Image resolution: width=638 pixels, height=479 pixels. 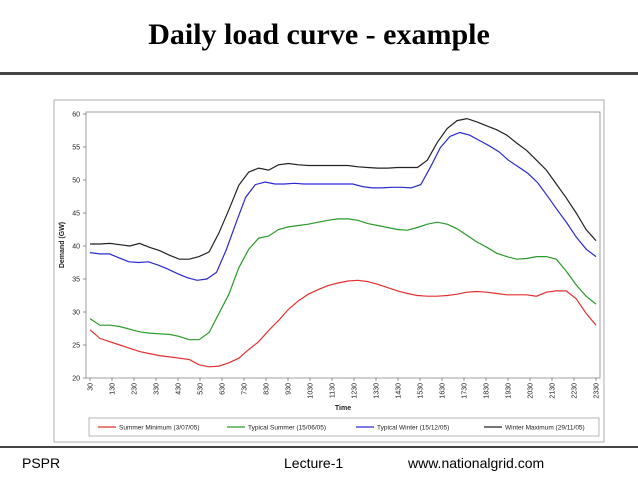 What do you see at coordinates (553, 391) in the screenshot?
I see `x-tick-label: 2130` at bounding box center [553, 391].